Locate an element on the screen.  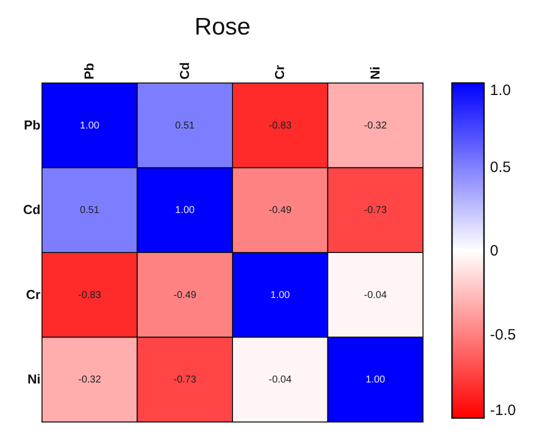
color-bar-label: 0.5 is located at coordinates (500, 167).